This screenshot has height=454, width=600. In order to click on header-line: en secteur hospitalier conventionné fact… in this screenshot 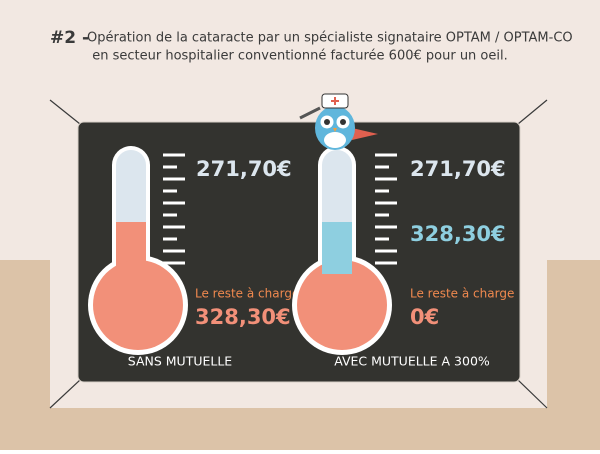, I will do `click(300, 56)`.